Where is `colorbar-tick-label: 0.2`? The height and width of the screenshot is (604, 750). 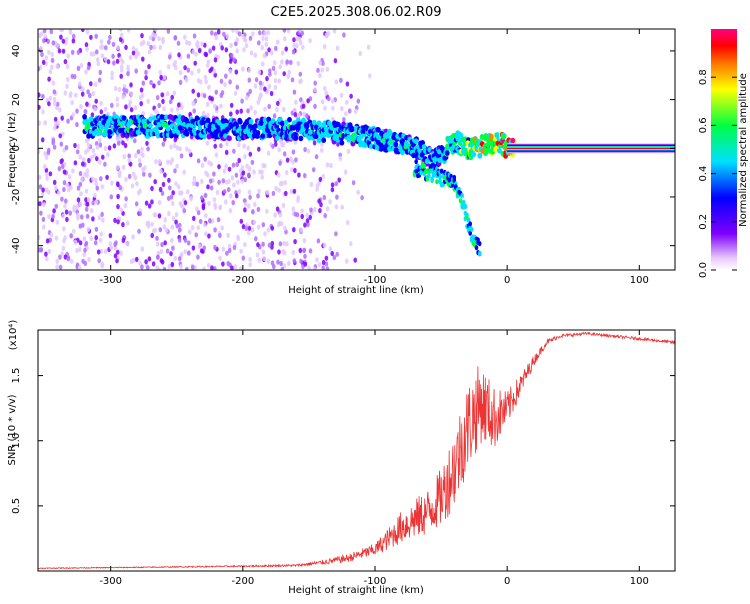
colorbar-tick-label: 0.2 is located at coordinates (703, 222).